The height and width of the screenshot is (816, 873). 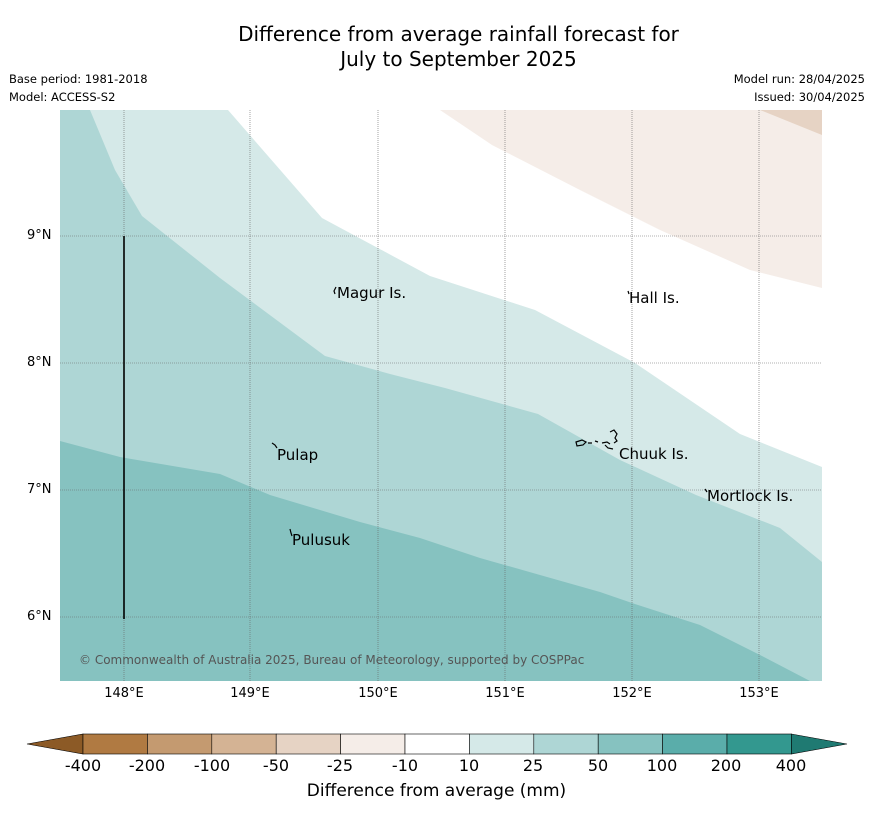 I want to click on island-pulusuk, so click(x=291, y=532).